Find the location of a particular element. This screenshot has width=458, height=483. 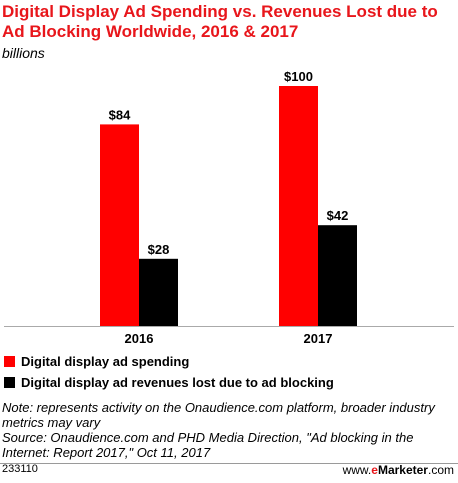

legend-item-spending: Digital display ad spending is located at coordinates (96, 361).